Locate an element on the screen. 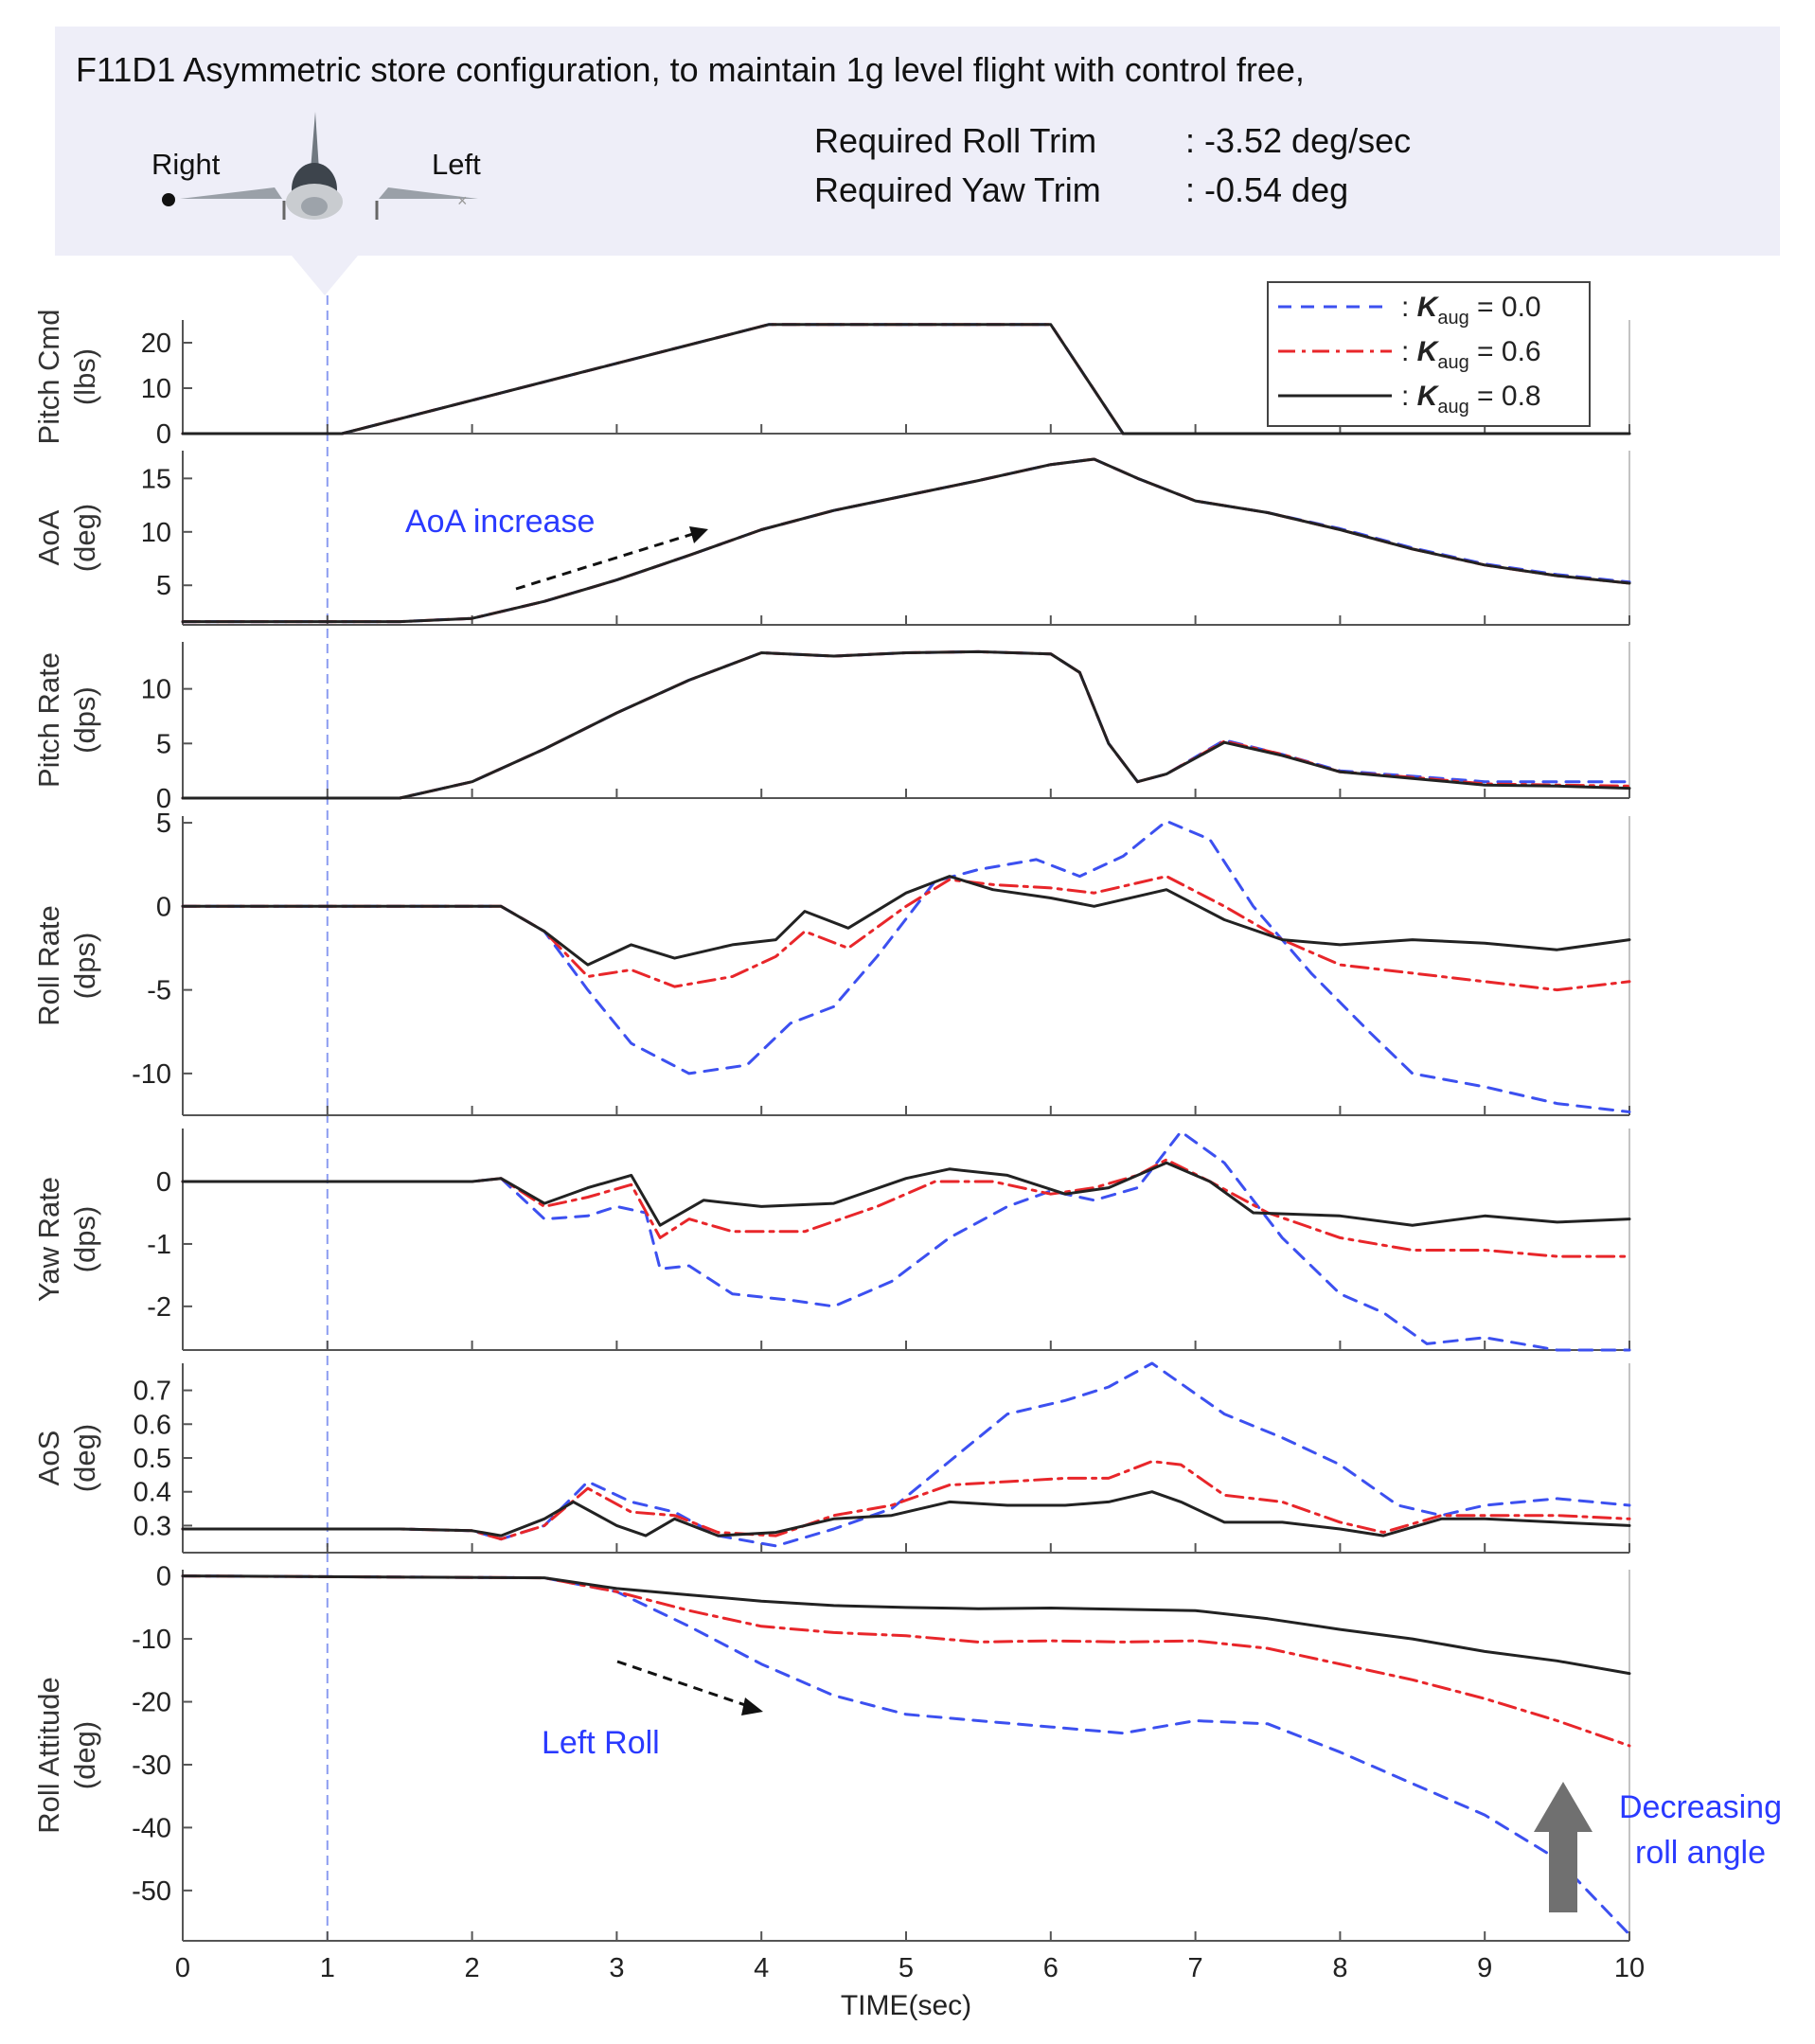  header-background is located at coordinates (917, 161).